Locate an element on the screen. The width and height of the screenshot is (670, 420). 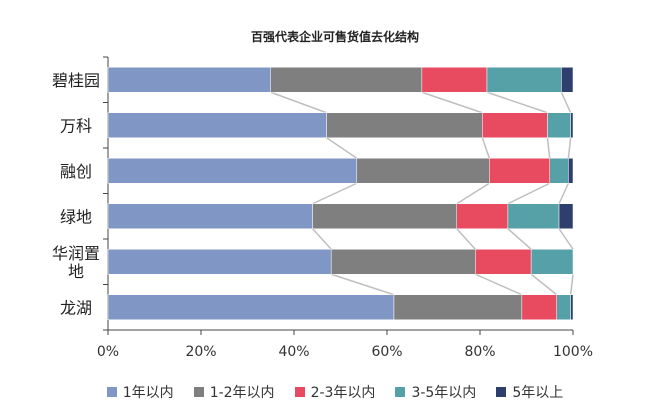
chart-legend: 1年以内 1-2年以内 2-3年以内 3-5年以内 5年以上 is located at coordinates (335, 392).